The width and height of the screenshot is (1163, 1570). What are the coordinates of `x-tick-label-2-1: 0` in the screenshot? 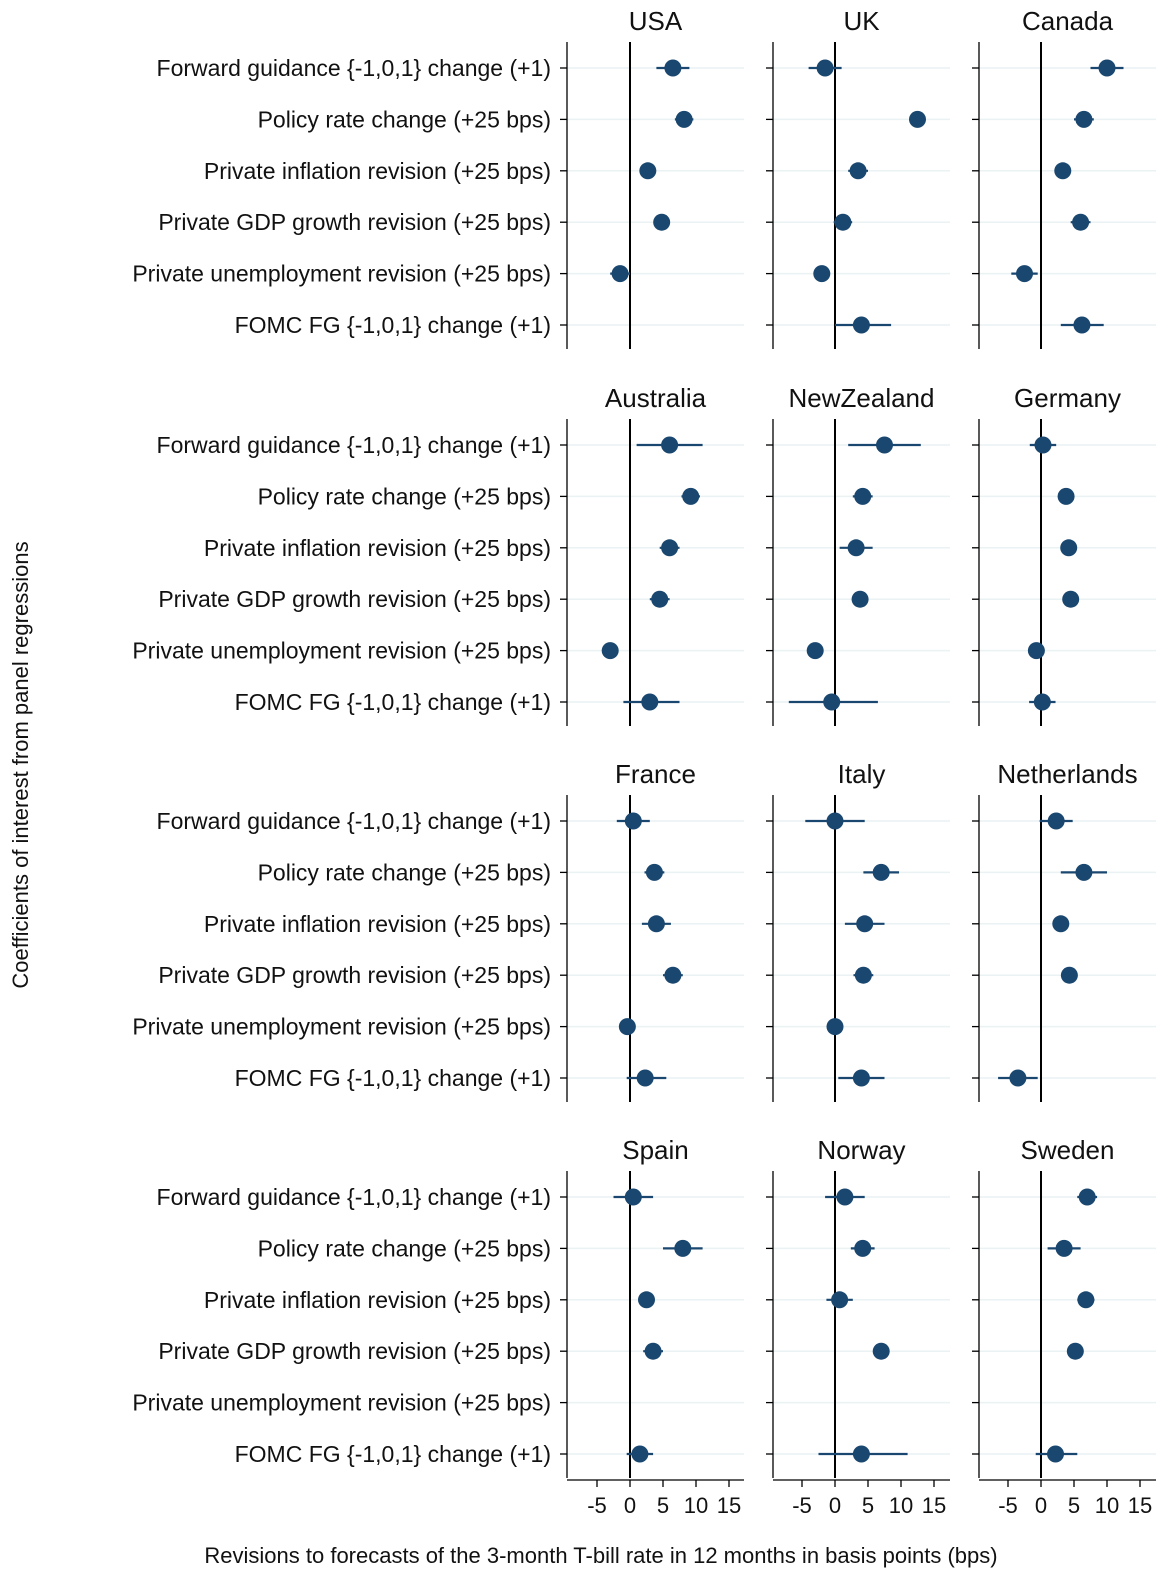 It's located at (1041, 1505).